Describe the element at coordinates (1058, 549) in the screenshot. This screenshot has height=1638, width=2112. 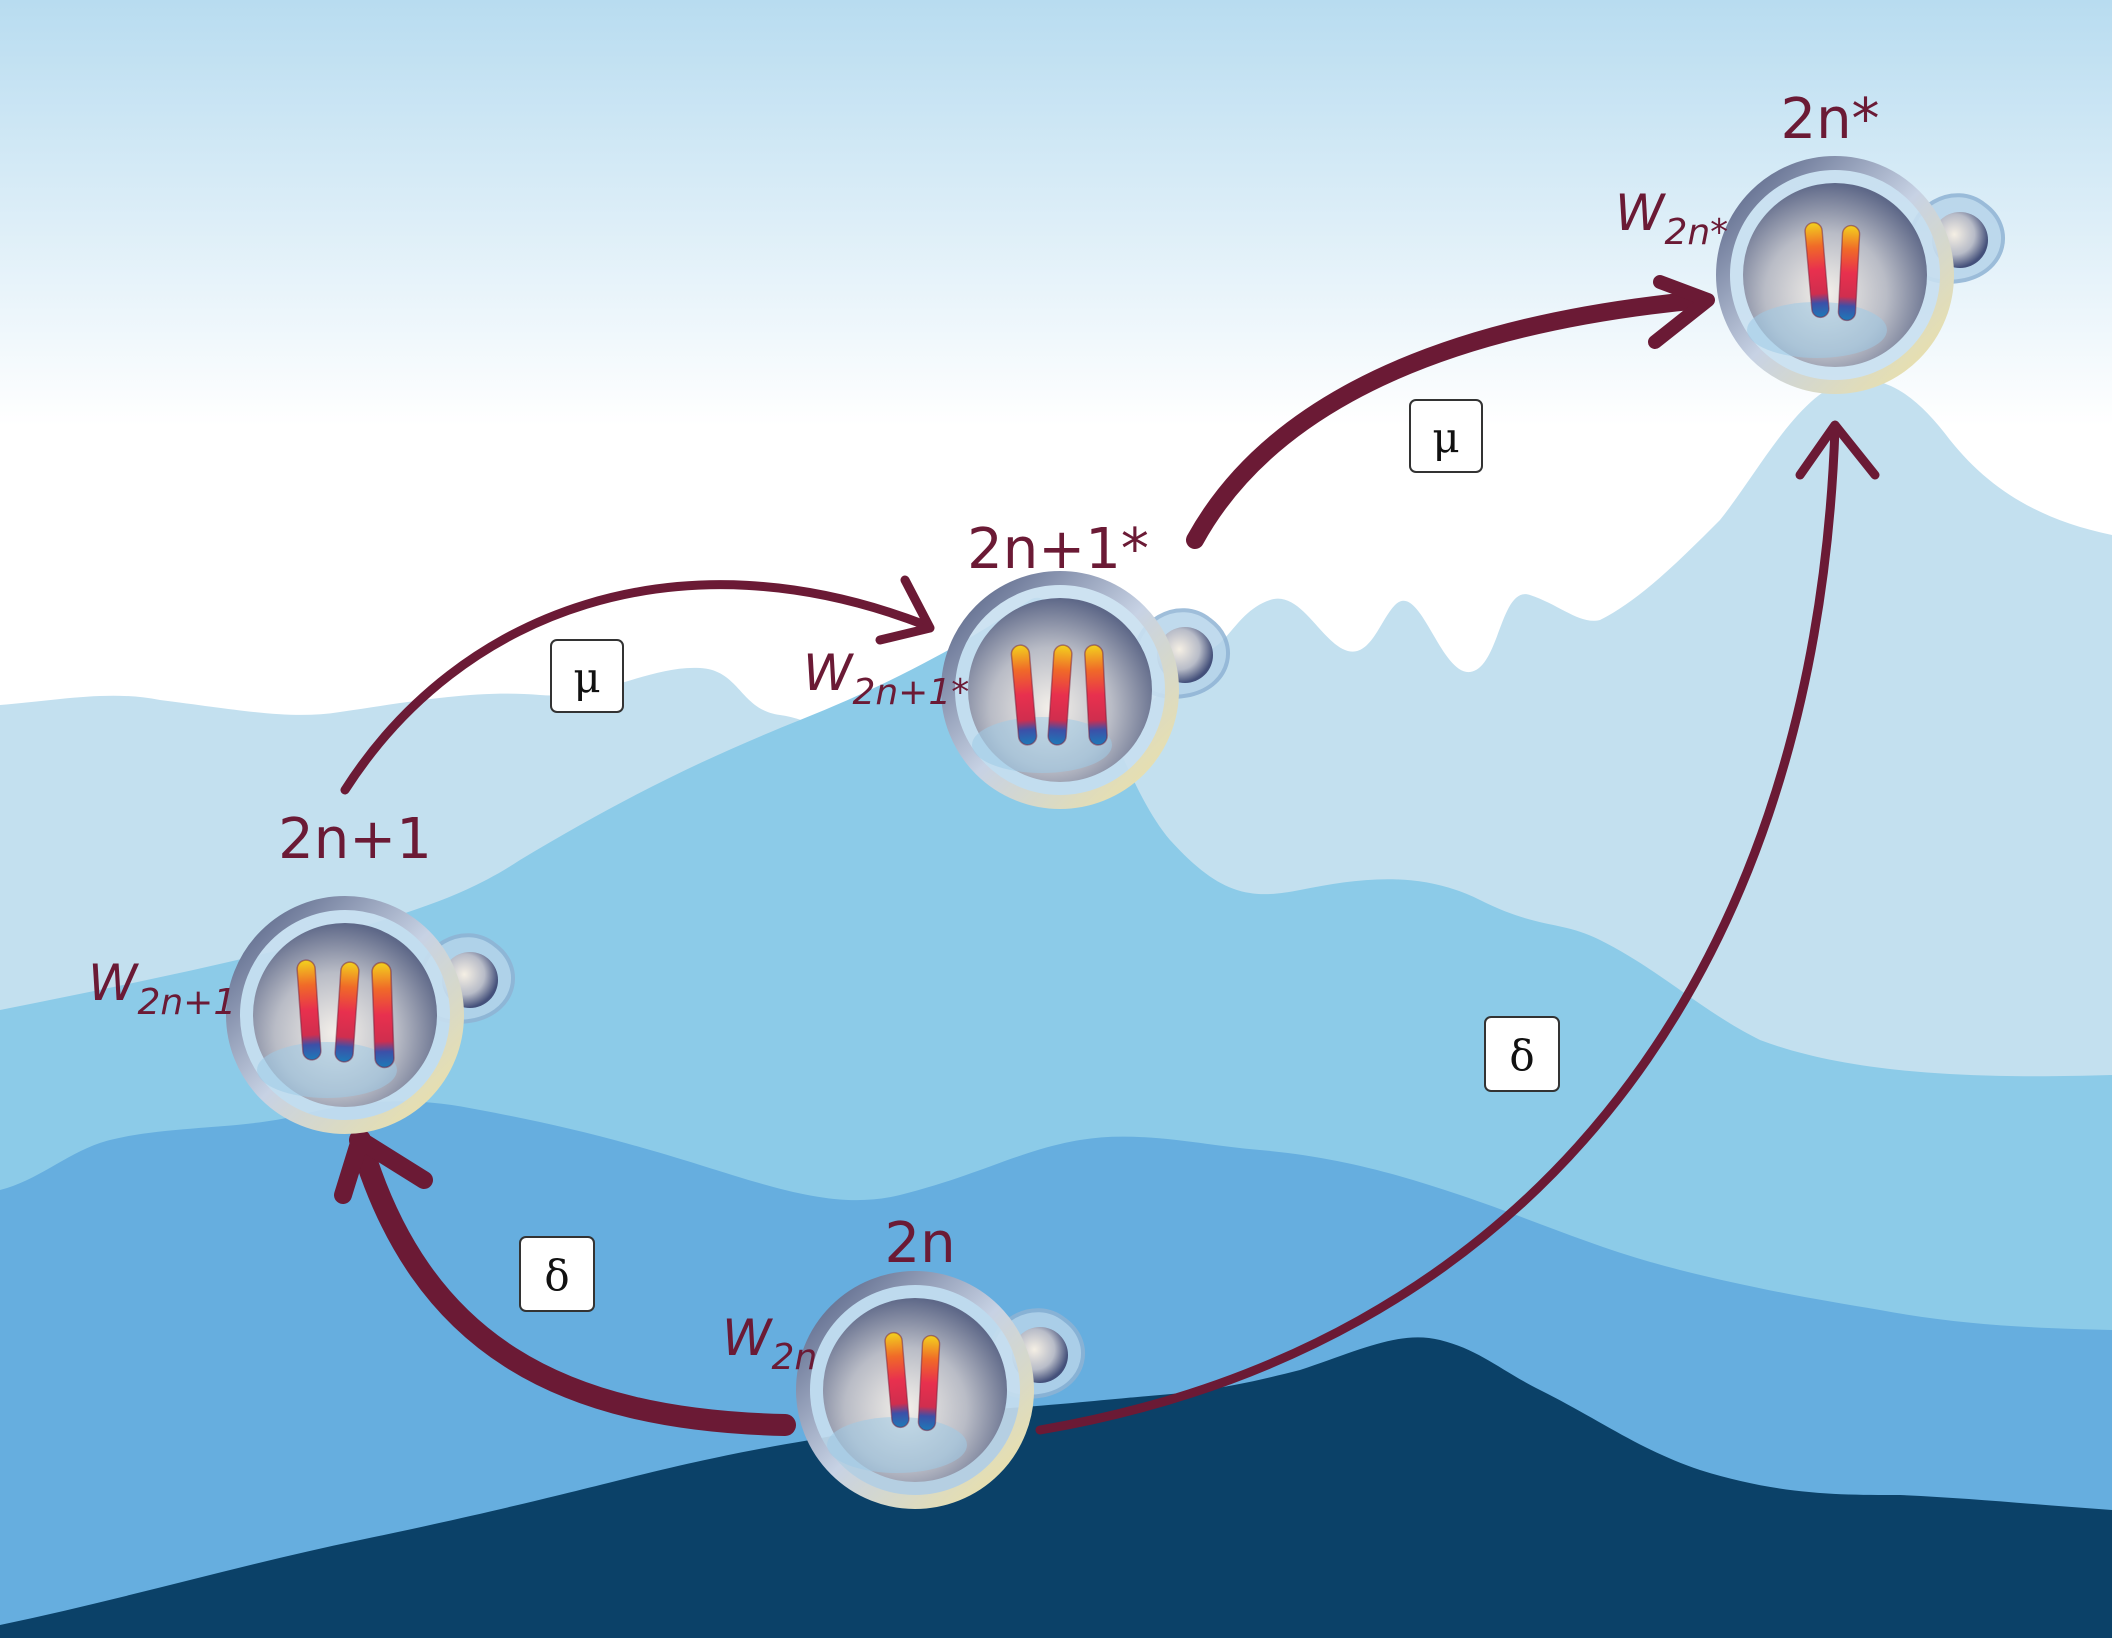
I see `state-label-2n1star: 2n+1*` at that location.